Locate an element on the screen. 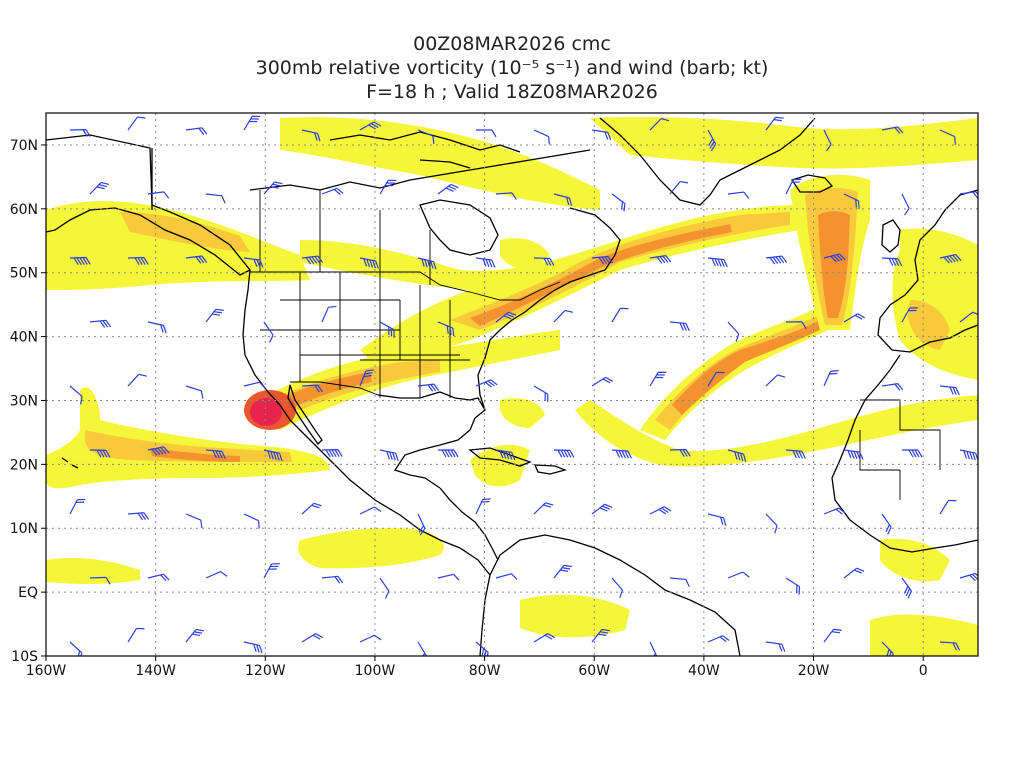 The width and height of the screenshot is (1024, 768). vort-max-baja-core is located at coordinates (266, 412).